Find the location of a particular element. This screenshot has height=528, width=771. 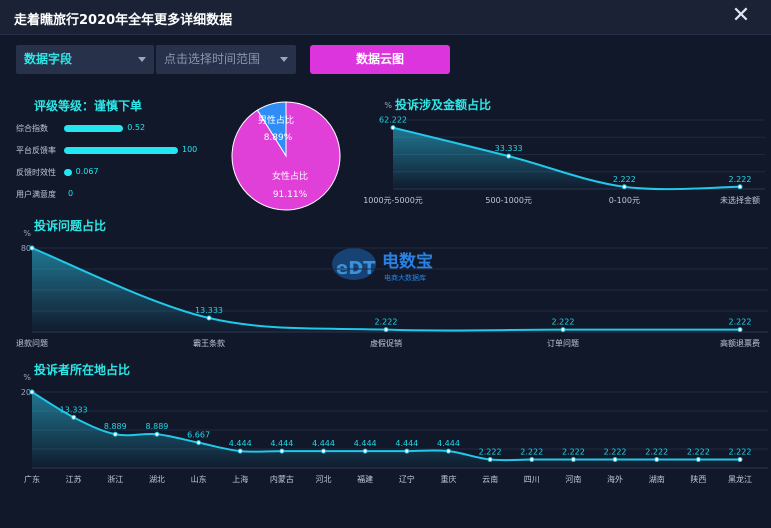

x-tick-label: 河南 is located at coordinates (573, 479).